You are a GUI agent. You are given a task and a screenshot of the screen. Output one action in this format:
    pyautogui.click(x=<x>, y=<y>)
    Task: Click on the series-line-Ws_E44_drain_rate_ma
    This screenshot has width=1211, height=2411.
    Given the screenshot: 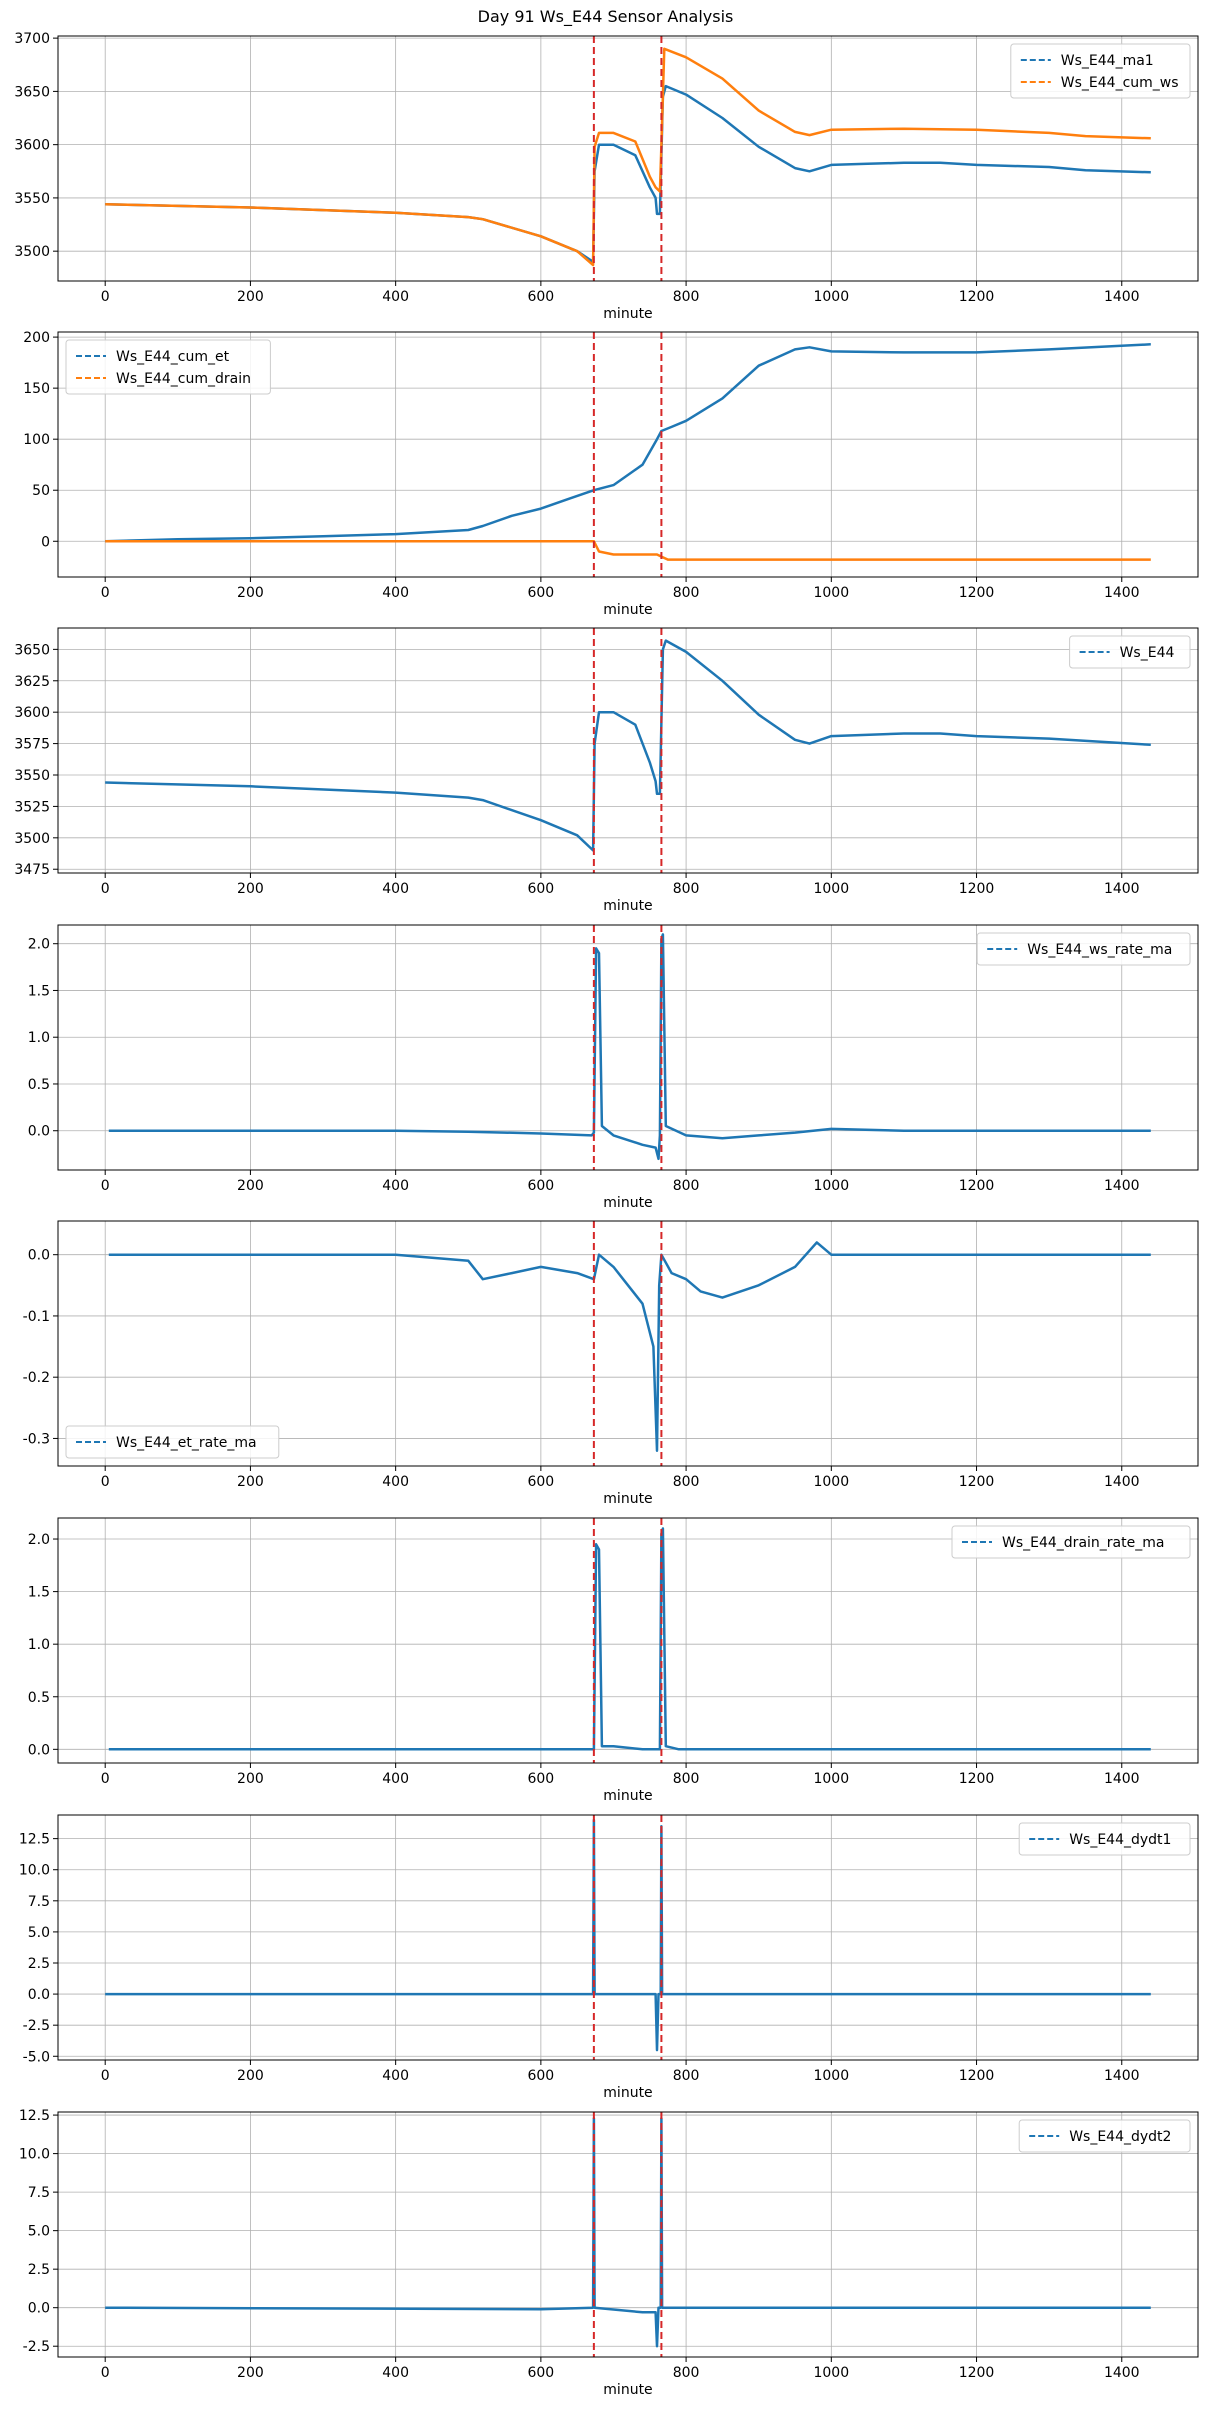 What is the action you would take?
    pyautogui.click(x=629, y=1639)
    